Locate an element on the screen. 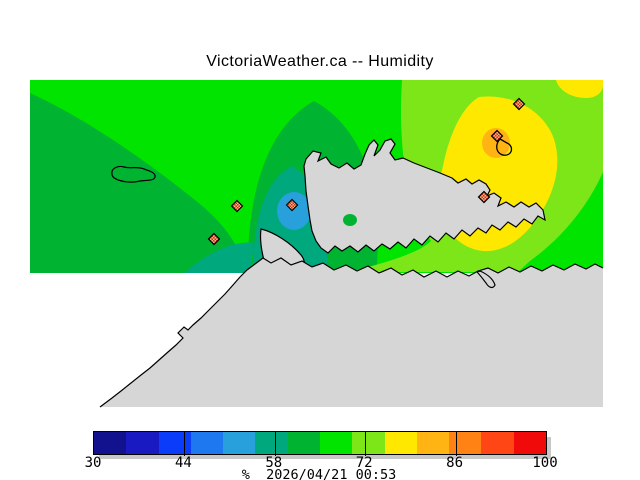 The width and height of the screenshot is (640, 480). page-title: VictoriaWeather.ca -- Humidity is located at coordinates (320, 61).